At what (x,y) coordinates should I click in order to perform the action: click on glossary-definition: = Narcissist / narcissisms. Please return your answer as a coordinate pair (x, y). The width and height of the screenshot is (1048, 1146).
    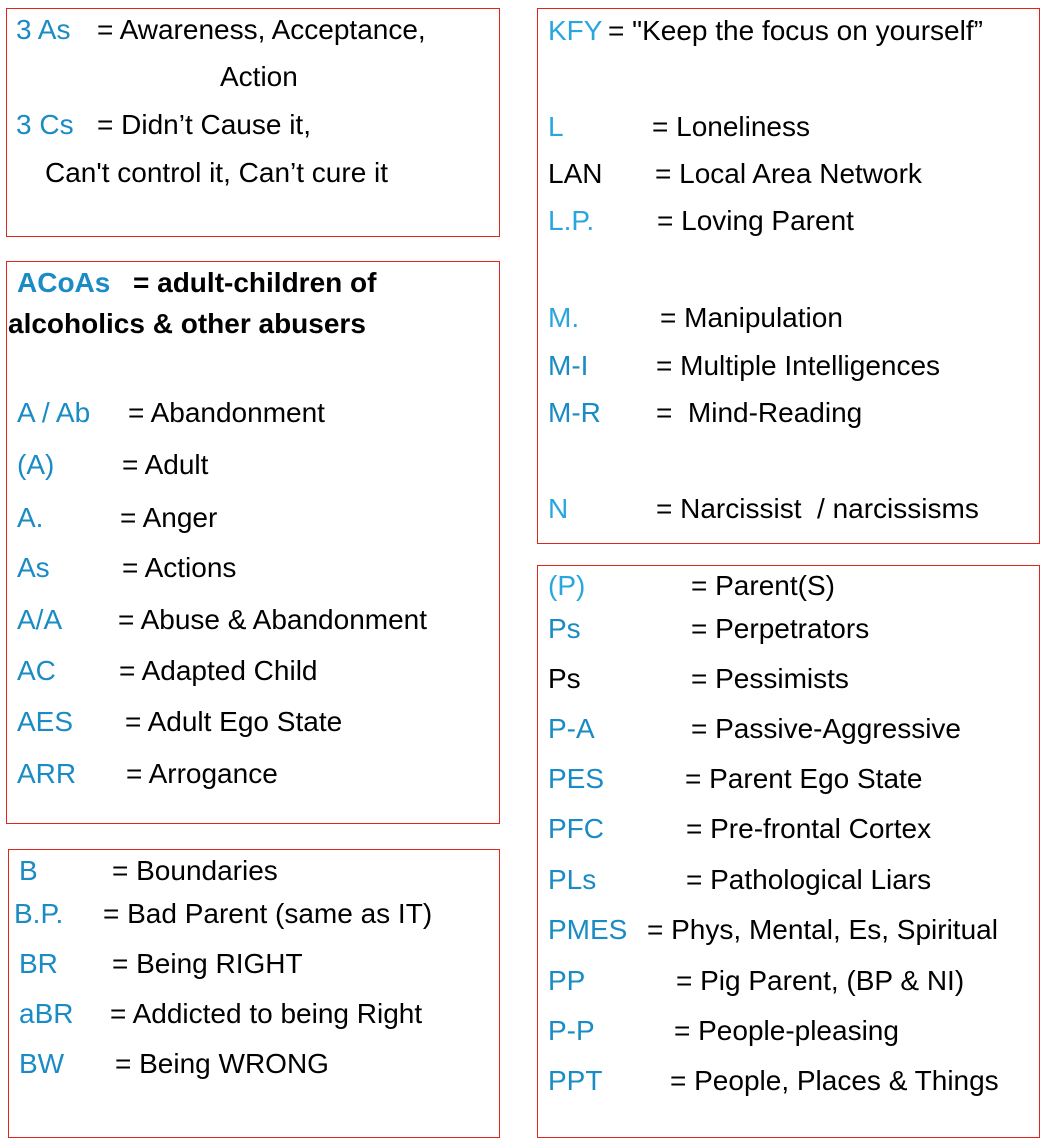
    Looking at the image, I should click on (817, 508).